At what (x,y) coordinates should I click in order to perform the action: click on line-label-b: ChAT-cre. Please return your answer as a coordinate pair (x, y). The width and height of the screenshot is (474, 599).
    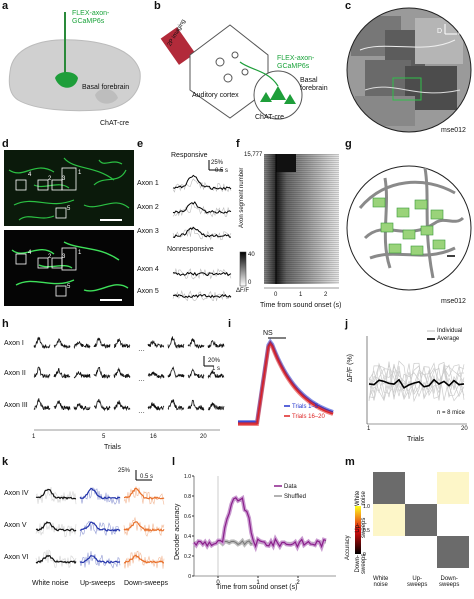
    Looking at the image, I should click on (270, 117).